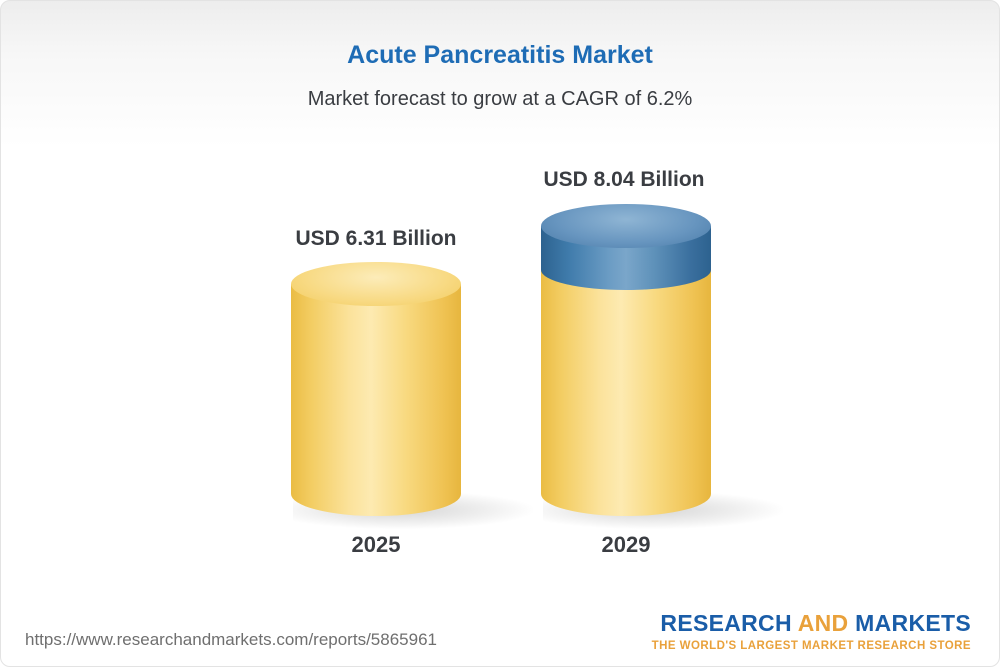 This screenshot has height=667, width=1000. I want to click on bar-cylinder-2029, so click(626, 360).